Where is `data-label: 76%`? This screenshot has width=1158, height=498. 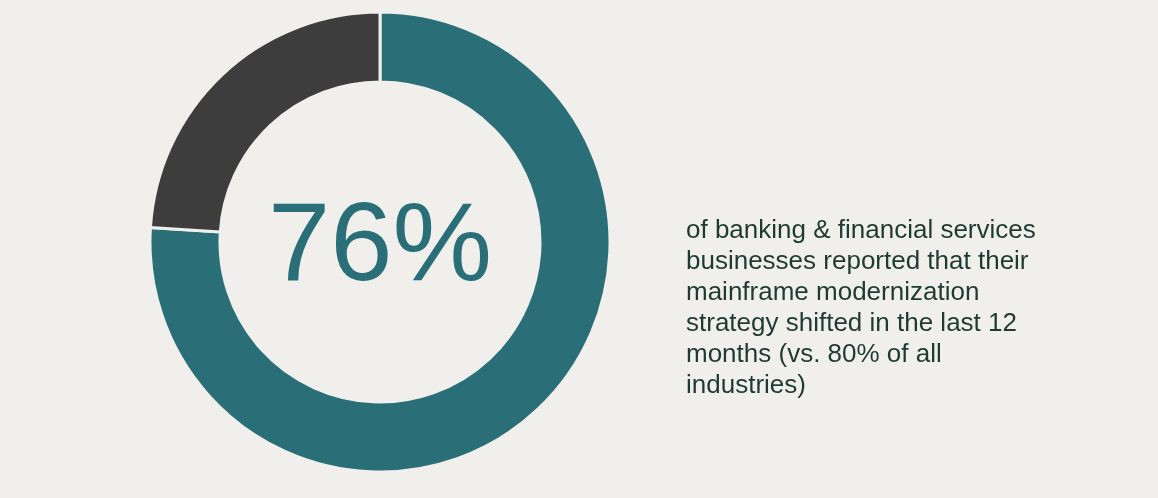 data-label: 76% is located at coordinates (380, 241).